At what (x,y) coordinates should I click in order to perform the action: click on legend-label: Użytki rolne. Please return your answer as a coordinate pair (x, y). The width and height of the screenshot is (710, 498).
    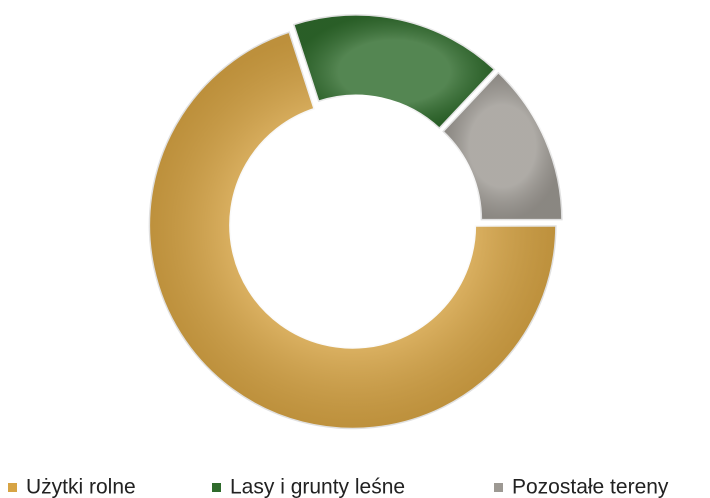
    Looking at the image, I should click on (81, 487).